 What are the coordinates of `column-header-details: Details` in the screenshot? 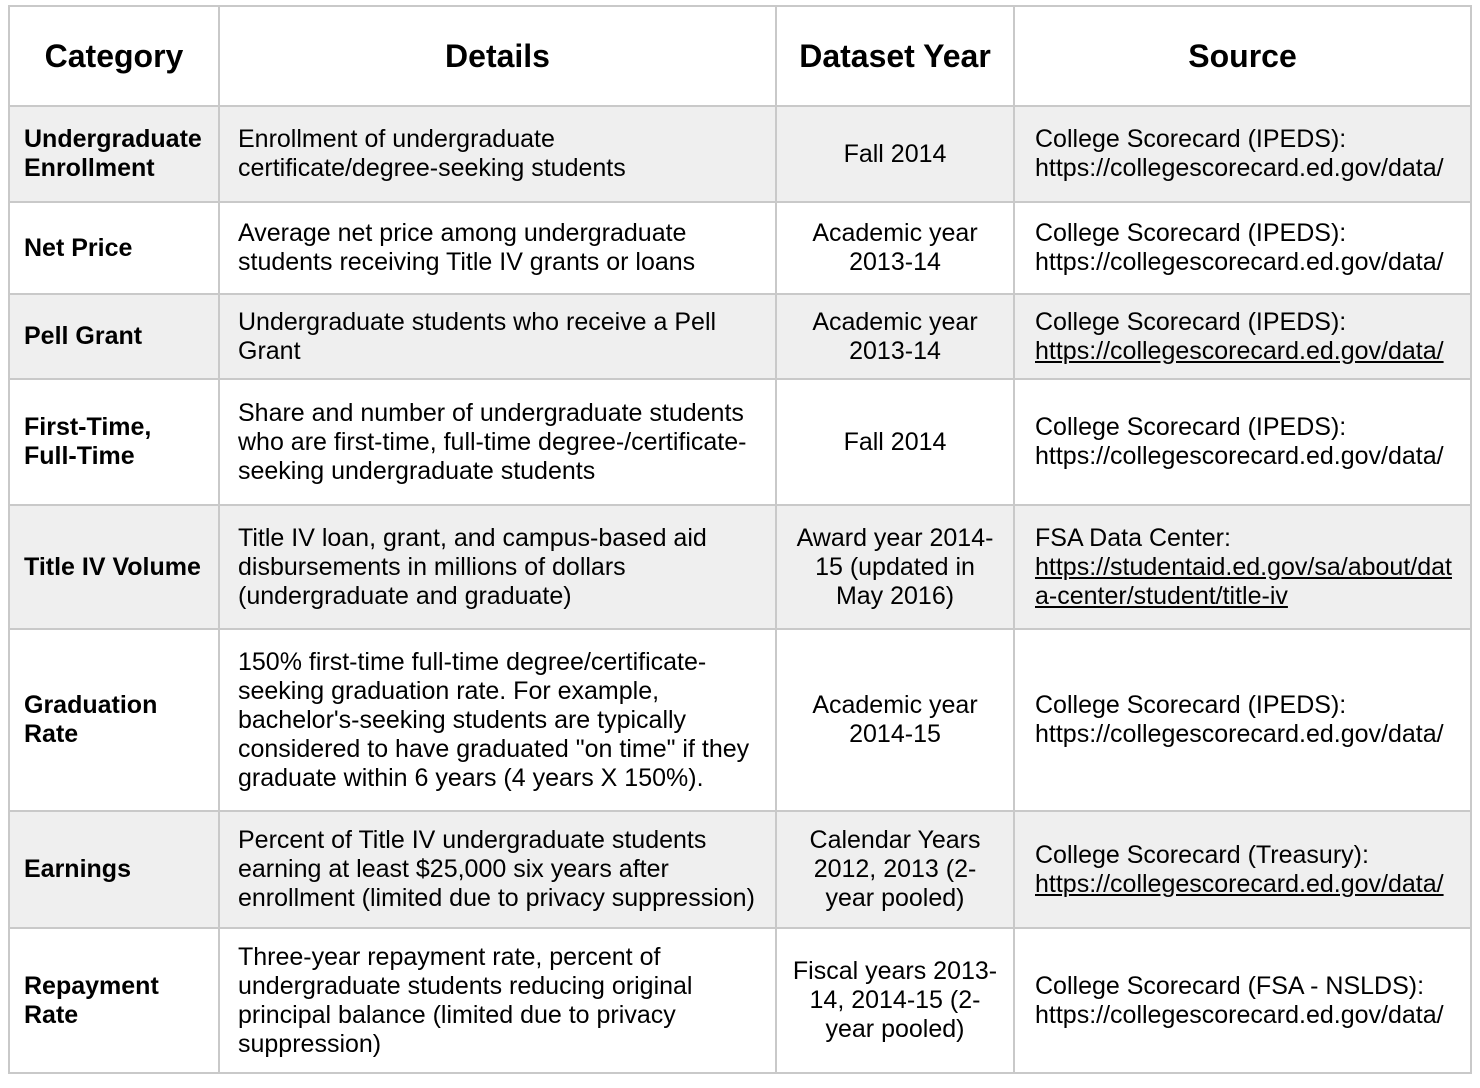 It's located at (497, 56).